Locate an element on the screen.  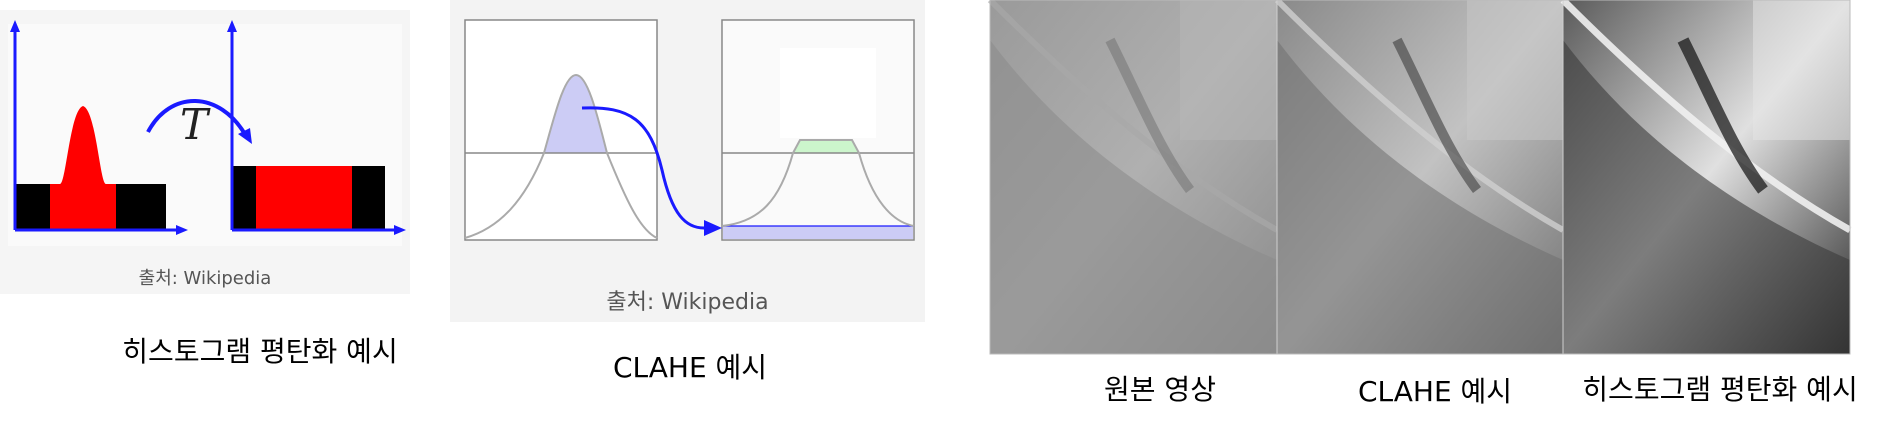
clahe-right-curve is located at coordinates (818, 183).